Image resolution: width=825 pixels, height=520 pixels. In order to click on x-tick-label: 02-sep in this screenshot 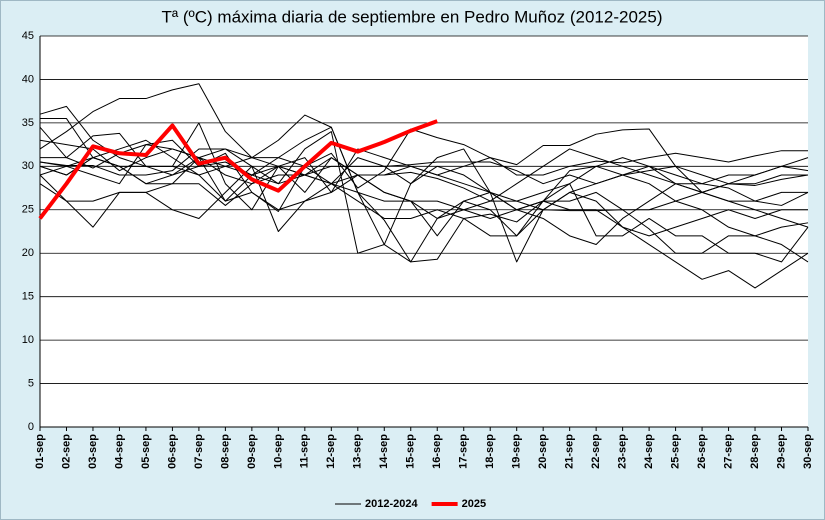, I will do `click(66, 451)`.